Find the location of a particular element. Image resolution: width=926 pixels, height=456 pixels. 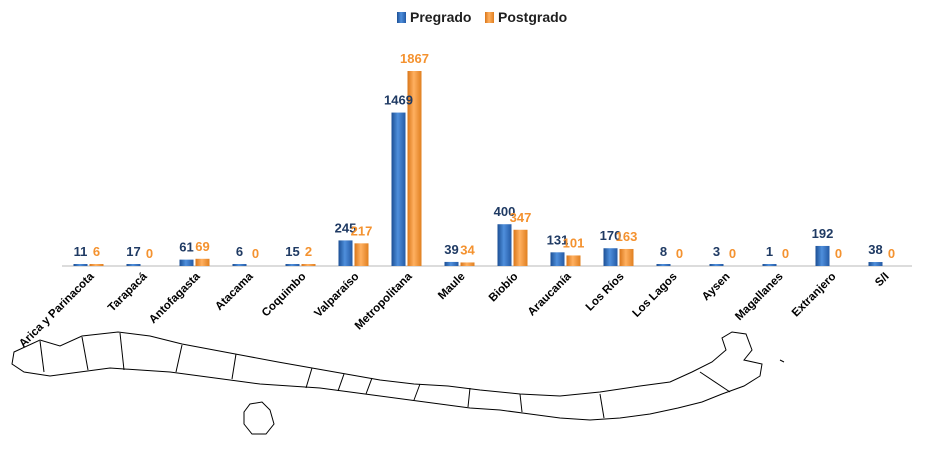

legend-swatch-pregrado is located at coordinates (401, 17).